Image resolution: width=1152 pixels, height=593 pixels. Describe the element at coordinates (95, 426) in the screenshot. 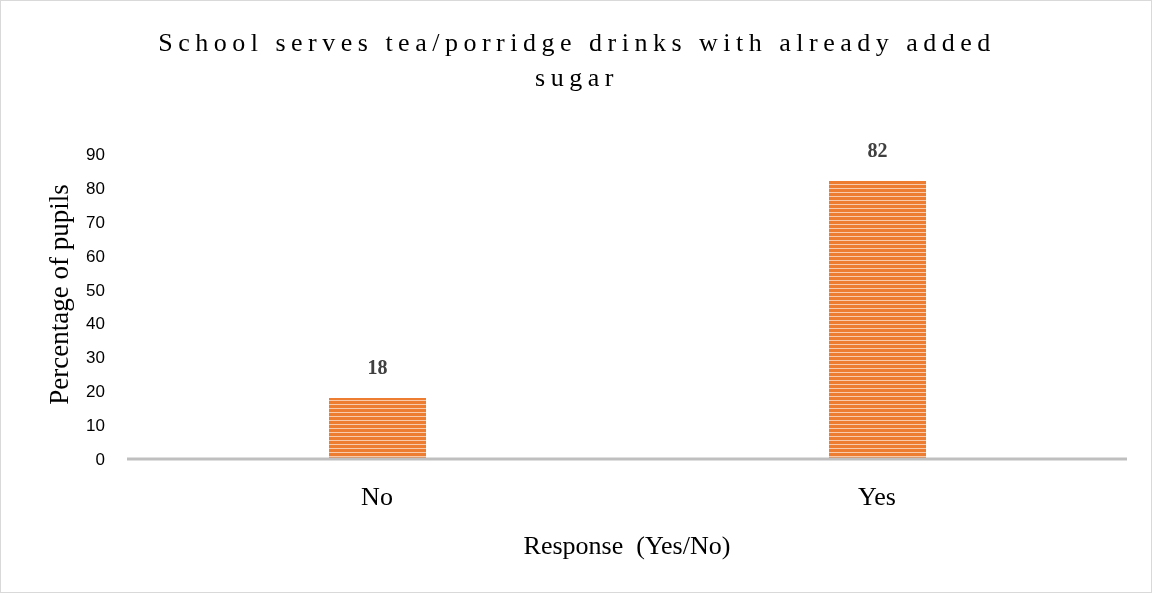

I see `y-tick-label: 10` at that location.